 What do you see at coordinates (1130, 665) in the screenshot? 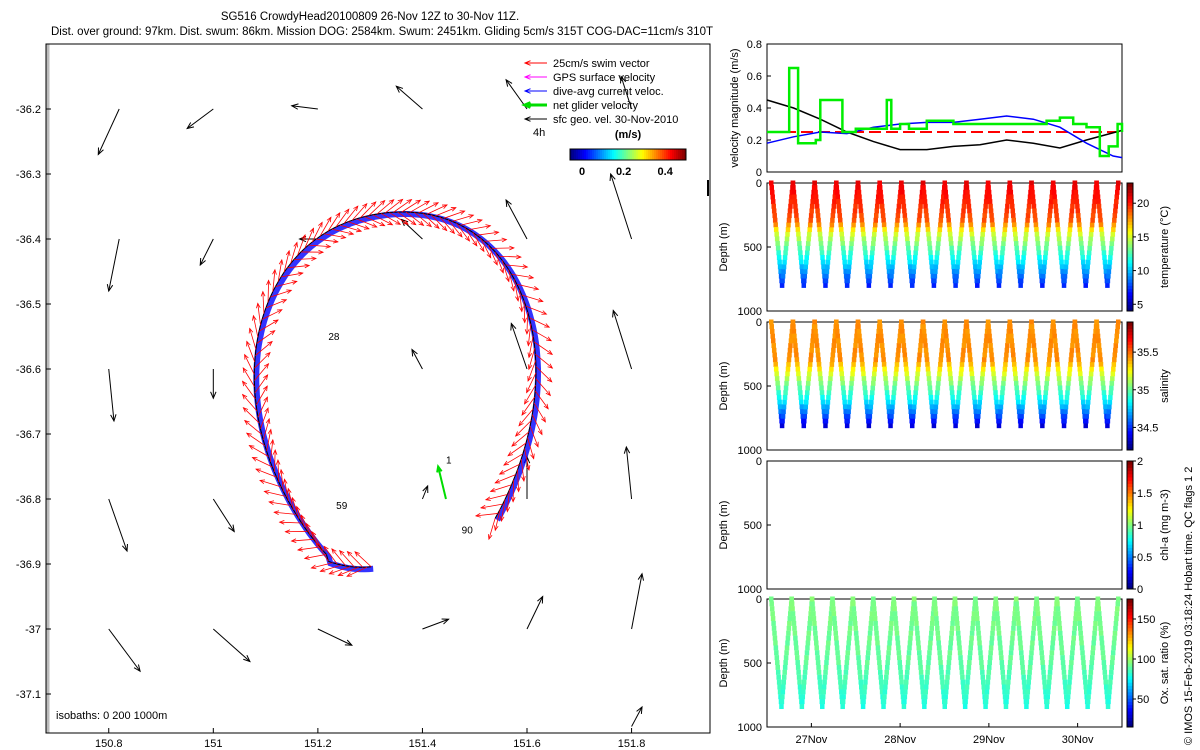
I see `oxygen-colorbar-cell` at bounding box center [1130, 665].